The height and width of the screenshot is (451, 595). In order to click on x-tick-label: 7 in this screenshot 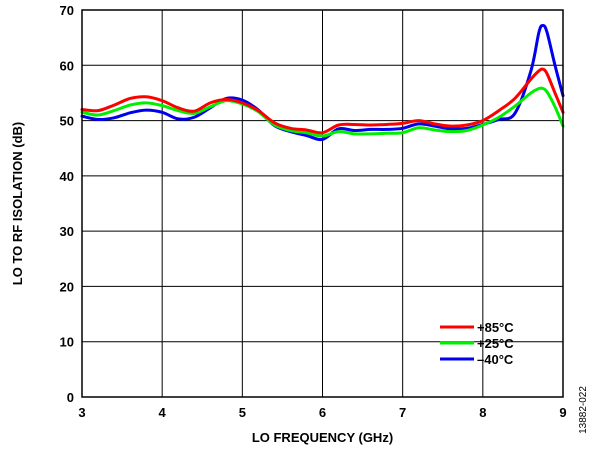, I will do `click(402, 412)`.